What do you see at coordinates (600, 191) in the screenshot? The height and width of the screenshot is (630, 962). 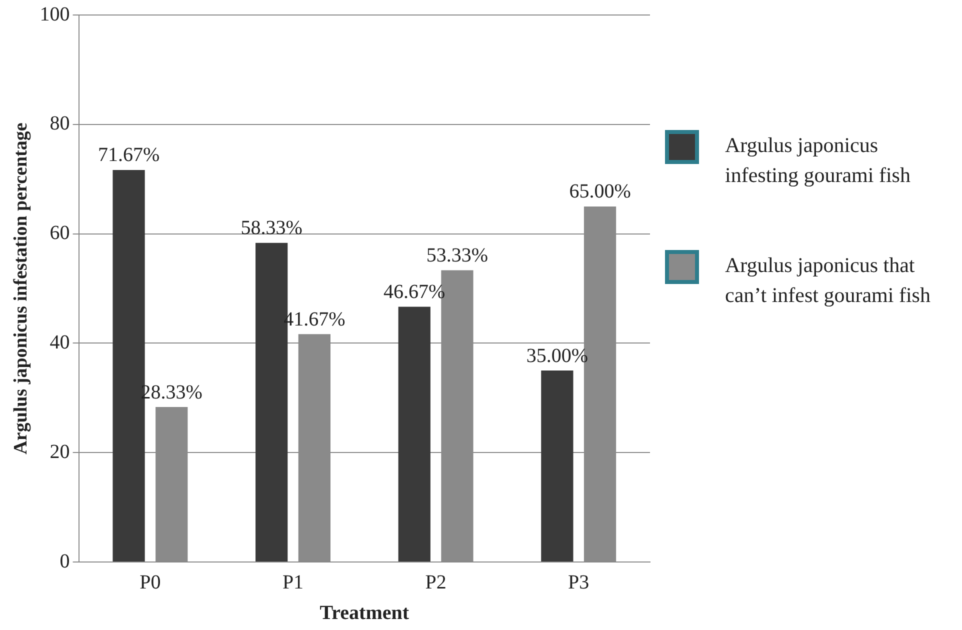 I see `data-label: 65.00%` at bounding box center [600, 191].